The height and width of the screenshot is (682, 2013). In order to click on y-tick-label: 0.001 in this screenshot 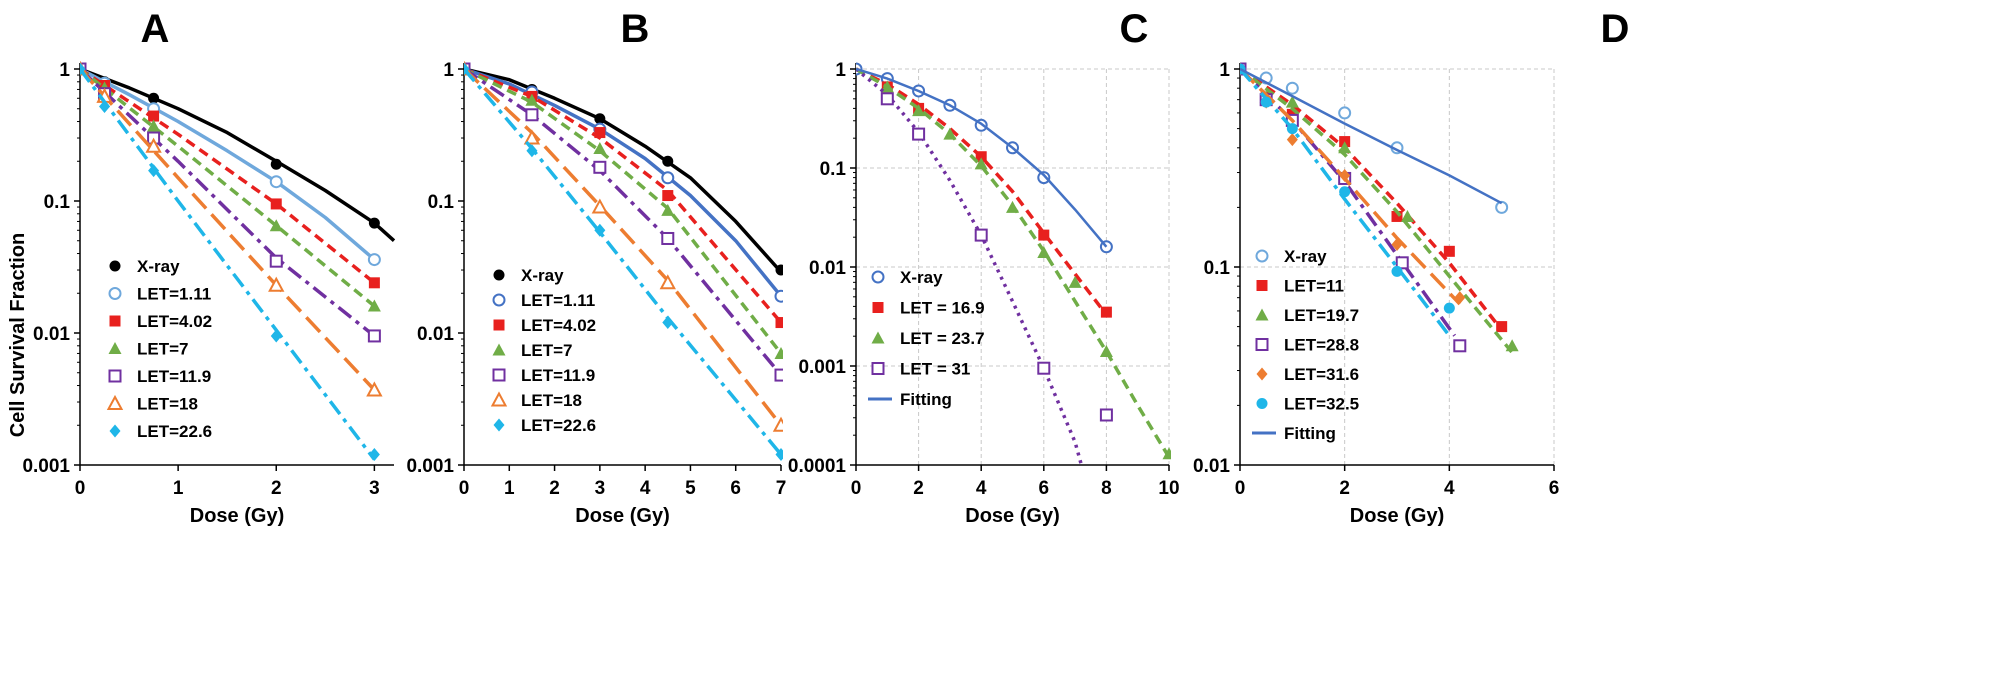, I will do `click(430, 466)`.